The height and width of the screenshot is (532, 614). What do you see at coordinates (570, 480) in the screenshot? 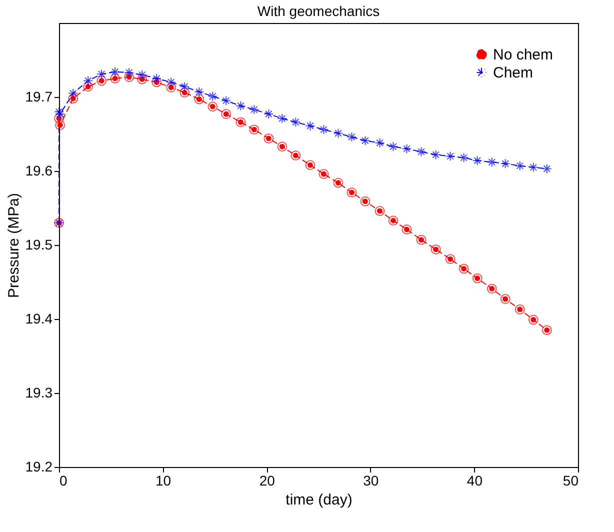
I see `x-tick-label: 50` at bounding box center [570, 480].